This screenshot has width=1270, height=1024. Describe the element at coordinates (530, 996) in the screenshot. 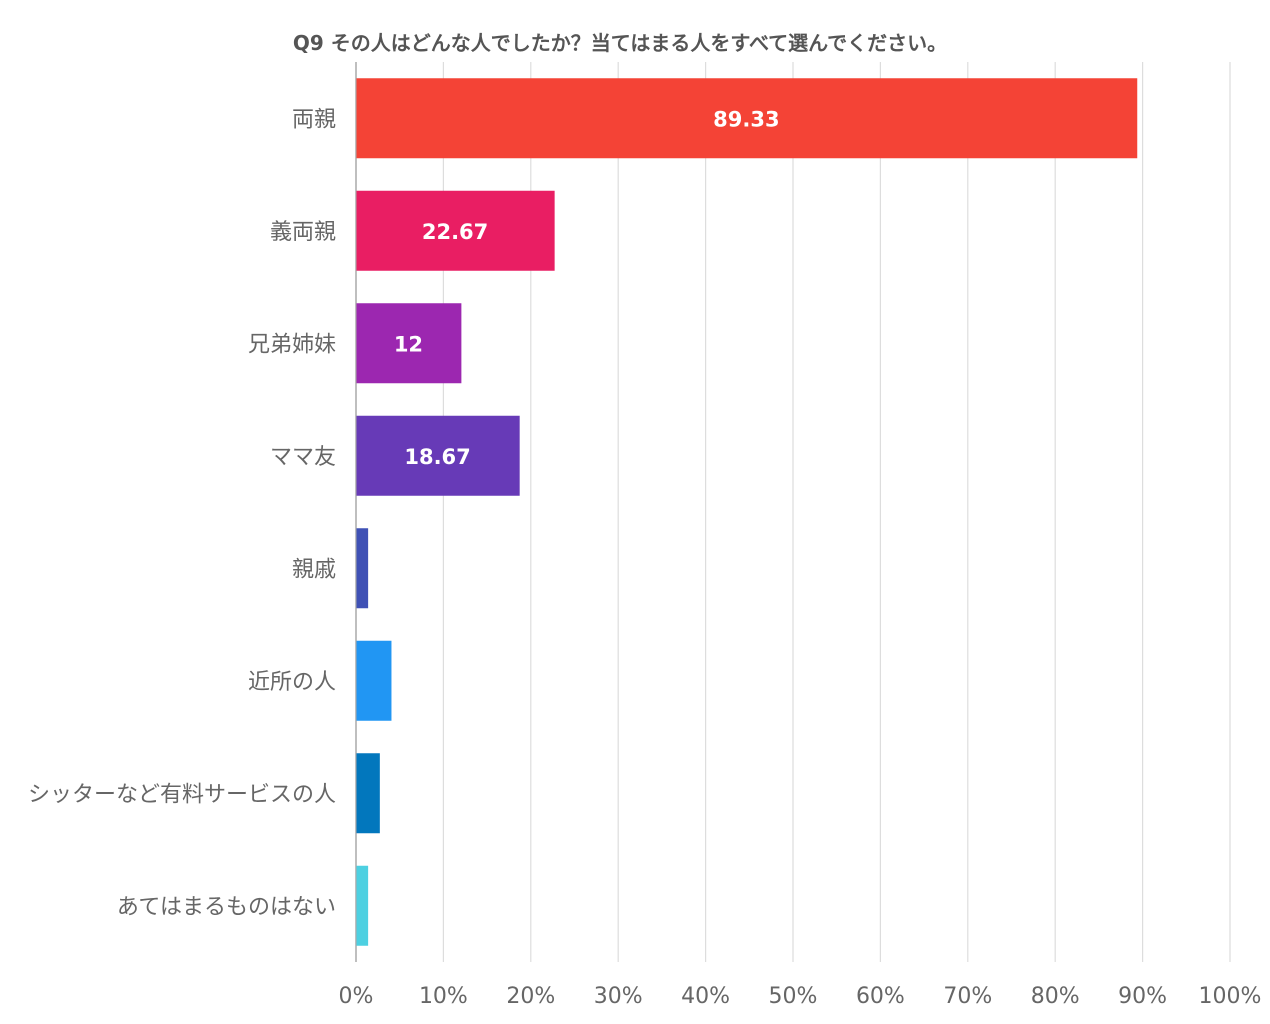

I see `x-tick-label: 20%` at that location.